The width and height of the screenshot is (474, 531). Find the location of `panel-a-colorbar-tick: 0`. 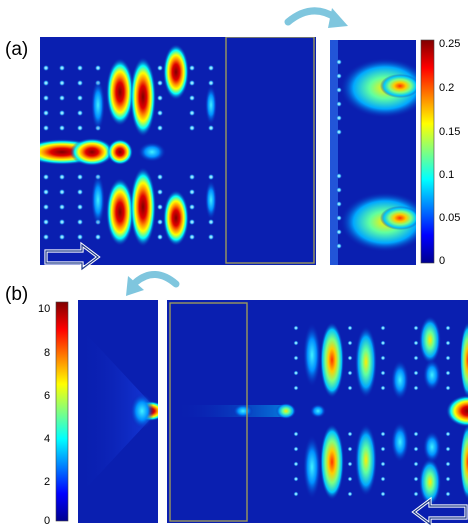

panel-a-colorbar-tick: 0 is located at coordinates (442, 261).